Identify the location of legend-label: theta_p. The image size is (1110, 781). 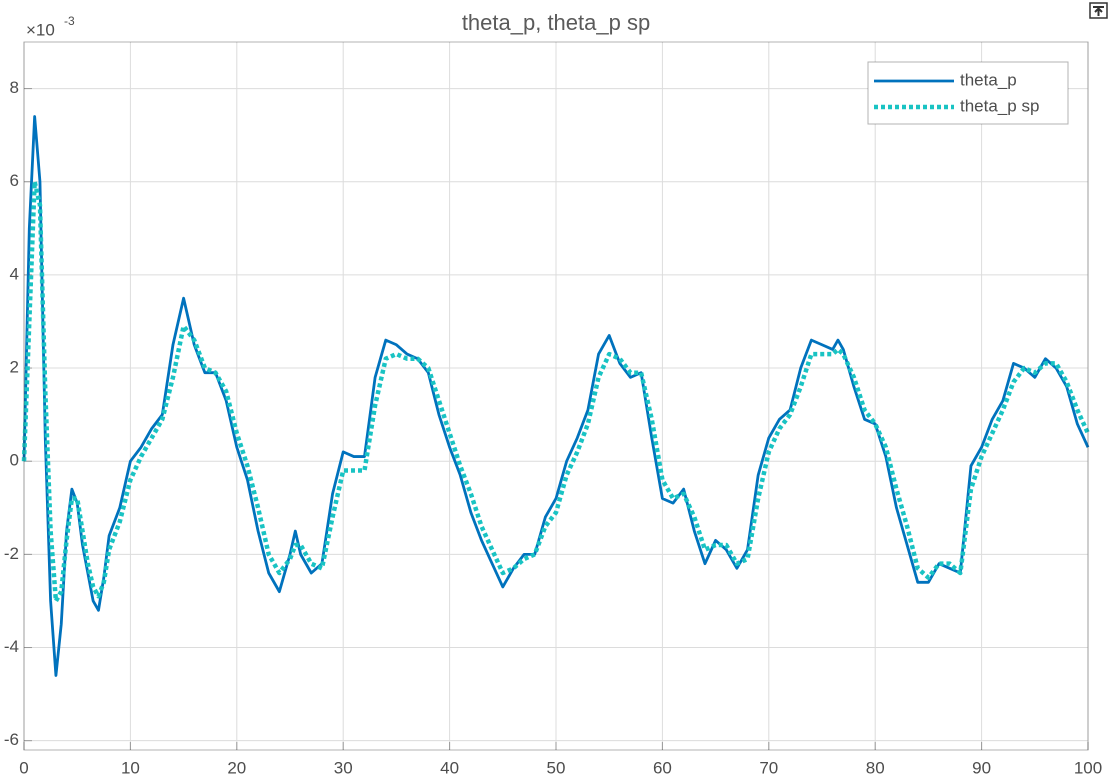
(988, 79).